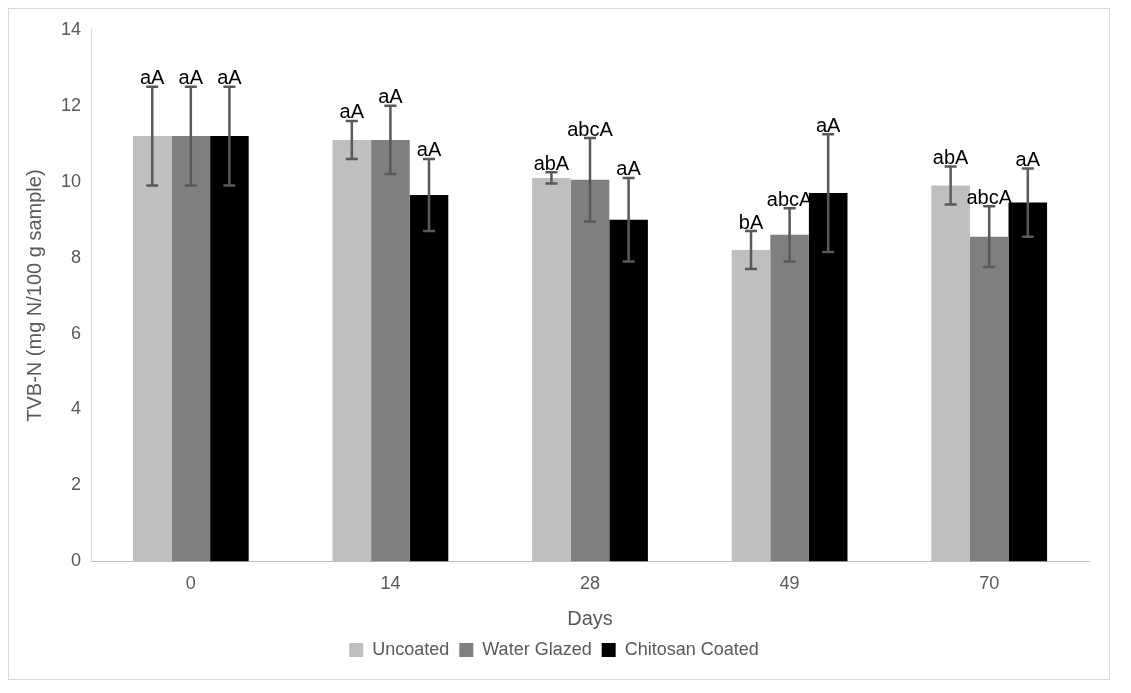 This screenshot has height=693, width=1131. I want to click on data-label: bA, so click(751, 221).